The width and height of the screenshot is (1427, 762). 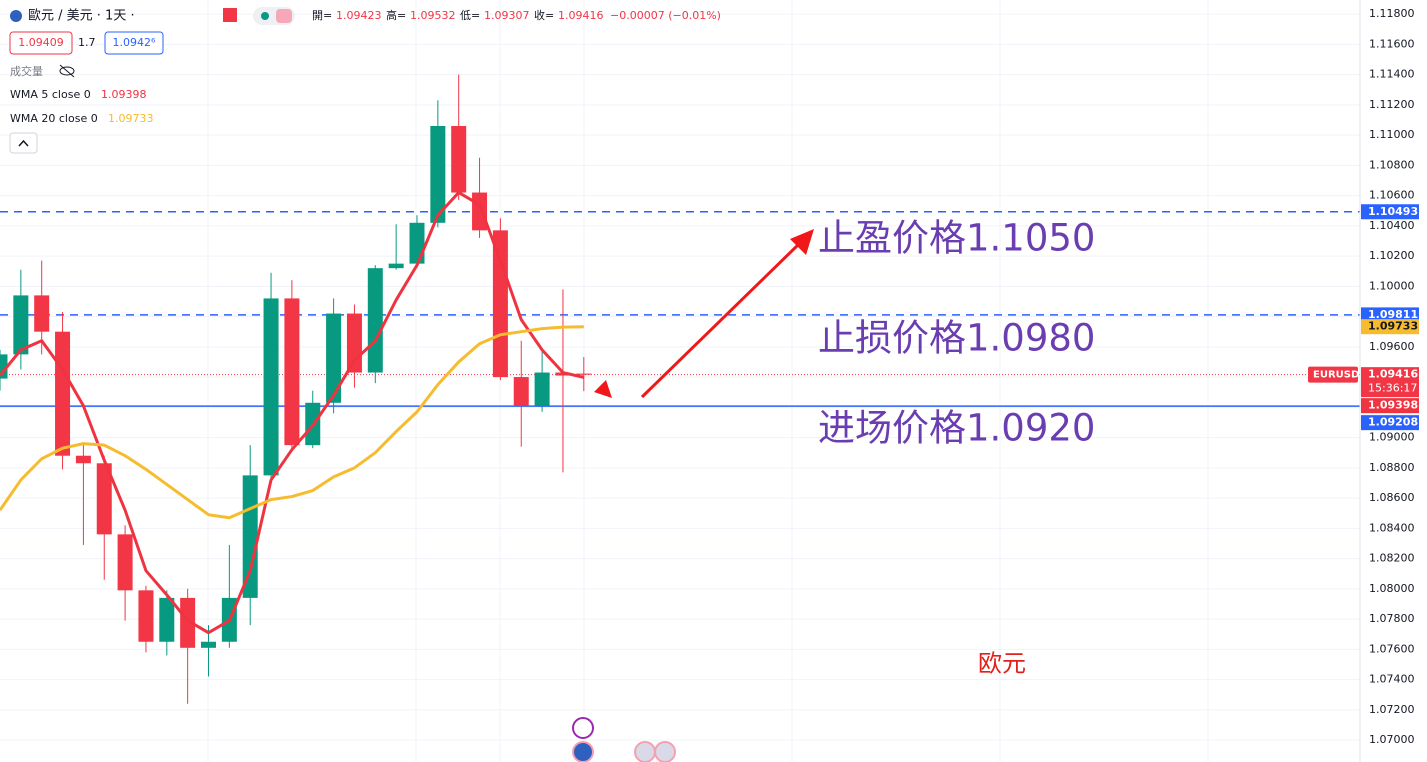 What do you see at coordinates (124, 94) in the screenshot?
I see `legend-value: 1.09398` at bounding box center [124, 94].